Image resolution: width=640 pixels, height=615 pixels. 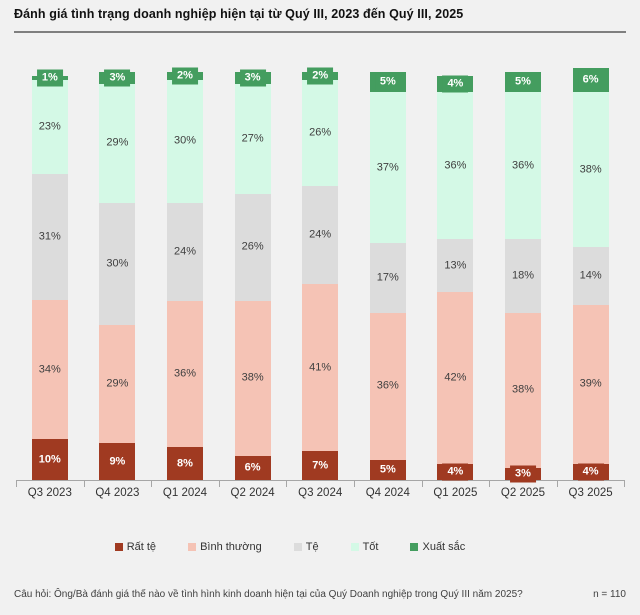 I want to click on bar-segment: 14%, so click(x=590, y=276).